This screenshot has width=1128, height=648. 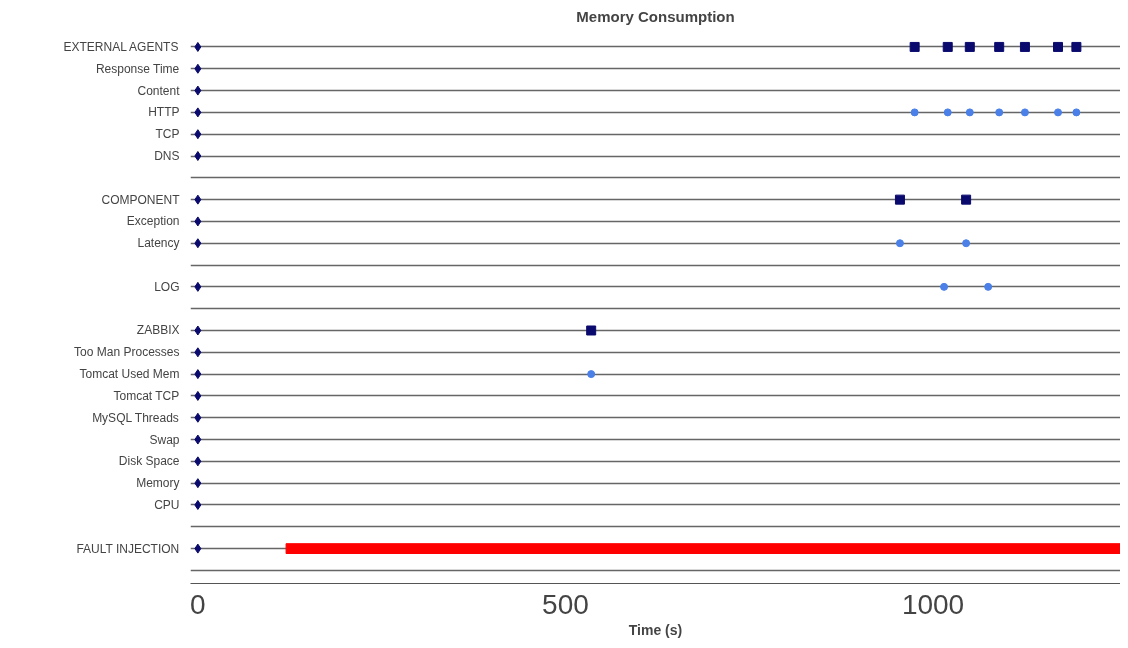 I want to click on y-tick-label: Memory, so click(x=158, y=483).